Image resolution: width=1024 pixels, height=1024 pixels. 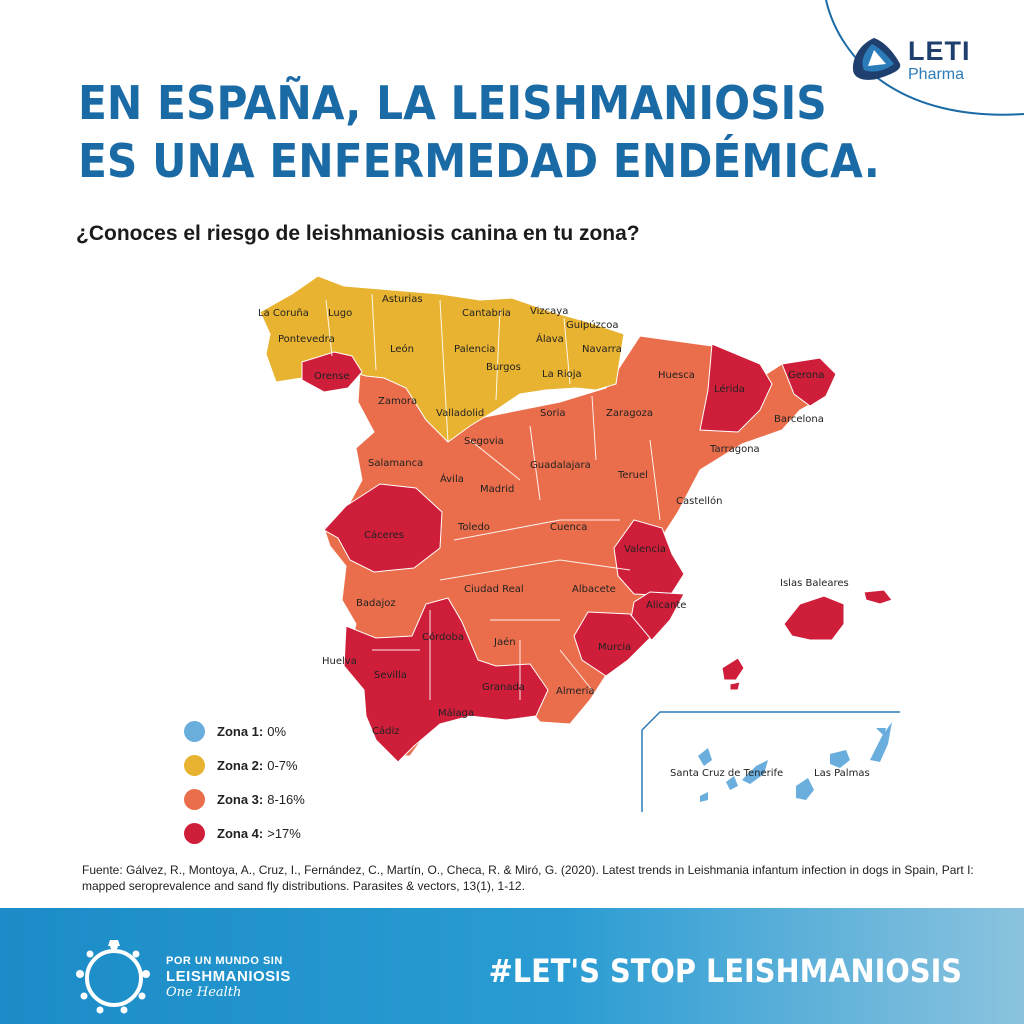 What do you see at coordinates (878, 597) in the screenshot?
I see `menorca-island` at bounding box center [878, 597].